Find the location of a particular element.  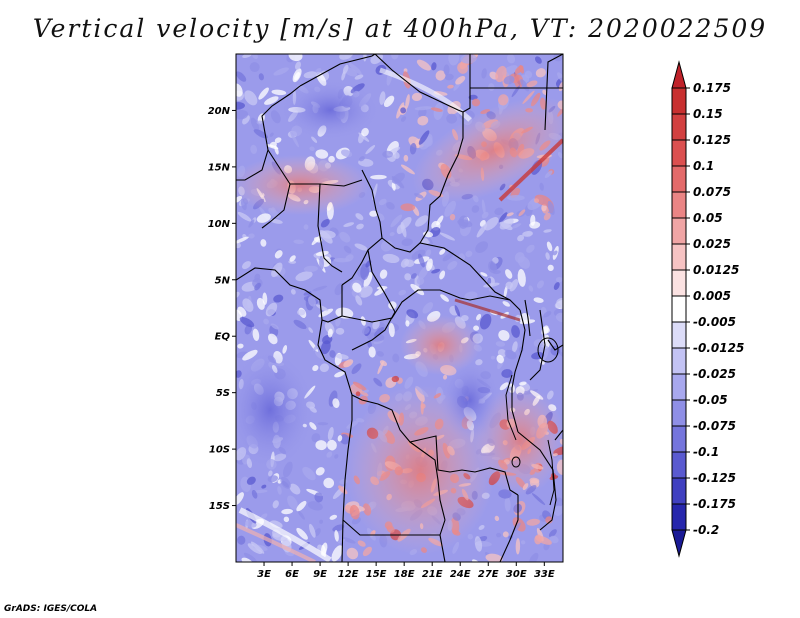

colorbar-label: 0.05 is located at coordinates (708, 218).